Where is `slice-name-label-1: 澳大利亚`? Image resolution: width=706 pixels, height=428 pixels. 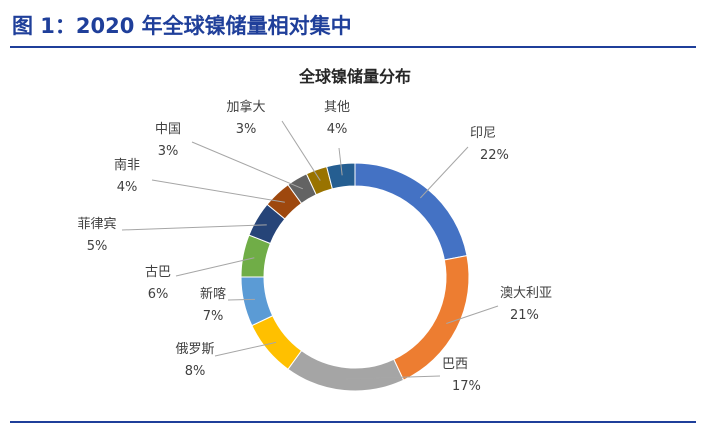
slice-name-label-1: 澳大利亚 is located at coordinates (526, 293).